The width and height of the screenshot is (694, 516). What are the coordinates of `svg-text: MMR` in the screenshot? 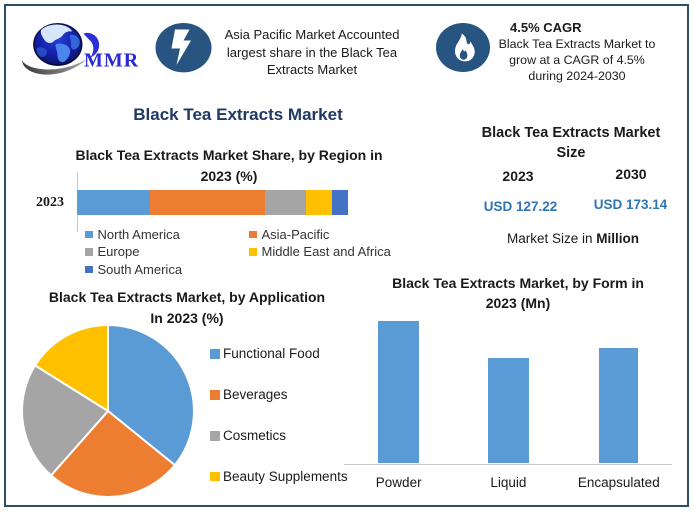 It's located at (111, 61).